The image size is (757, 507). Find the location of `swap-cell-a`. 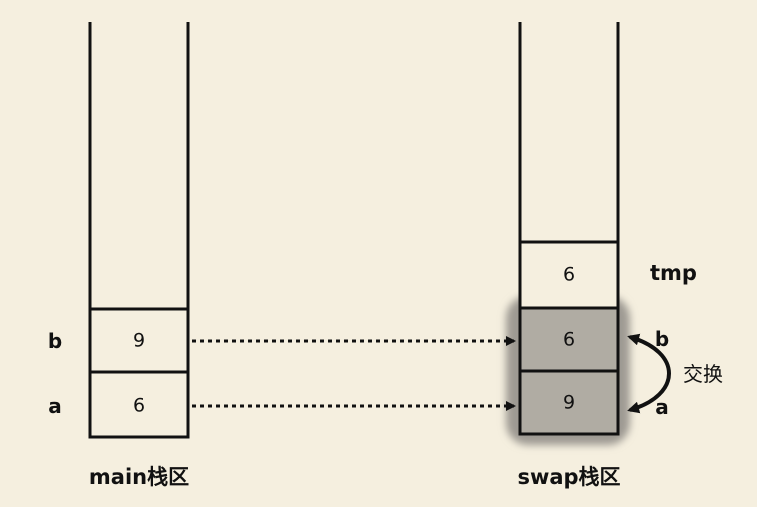

swap-cell-a is located at coordinates (569, 402).